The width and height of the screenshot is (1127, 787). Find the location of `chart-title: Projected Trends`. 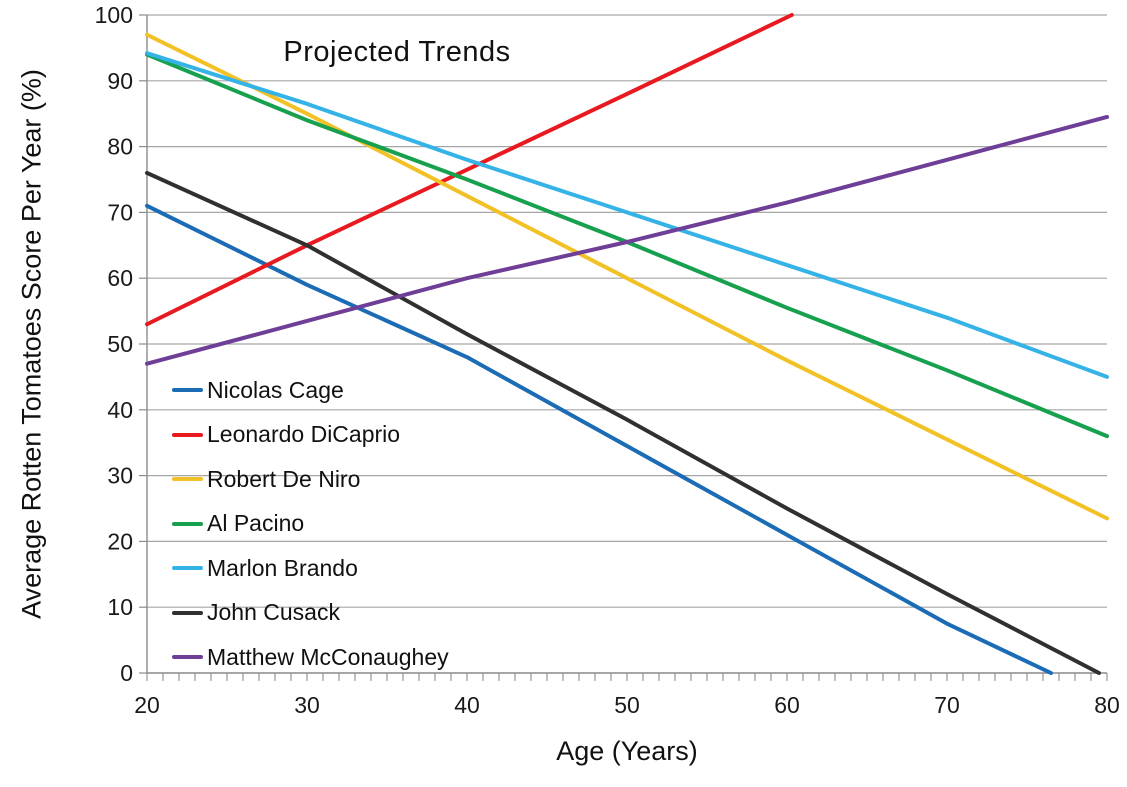

chart-title: Projected Trends is located at coordinates (397, 52).